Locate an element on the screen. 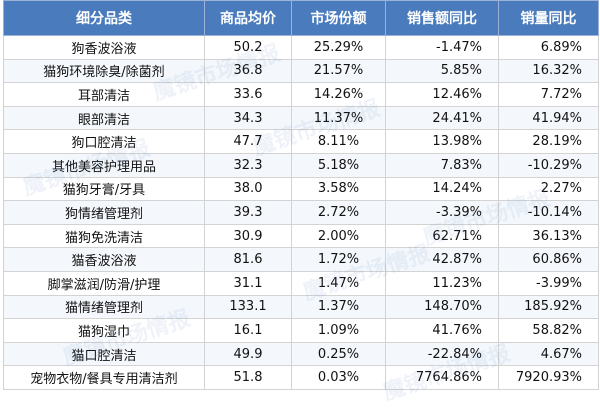 The height and width of the screenshot is (410, 600). cell-sales-yoy: 148.70% is located at coordinates (442, 307).